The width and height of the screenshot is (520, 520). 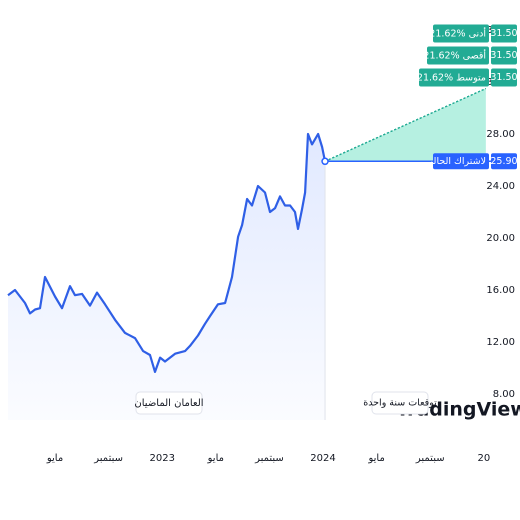 I want to click on forecast-label-box, so click(x=400, y=403).